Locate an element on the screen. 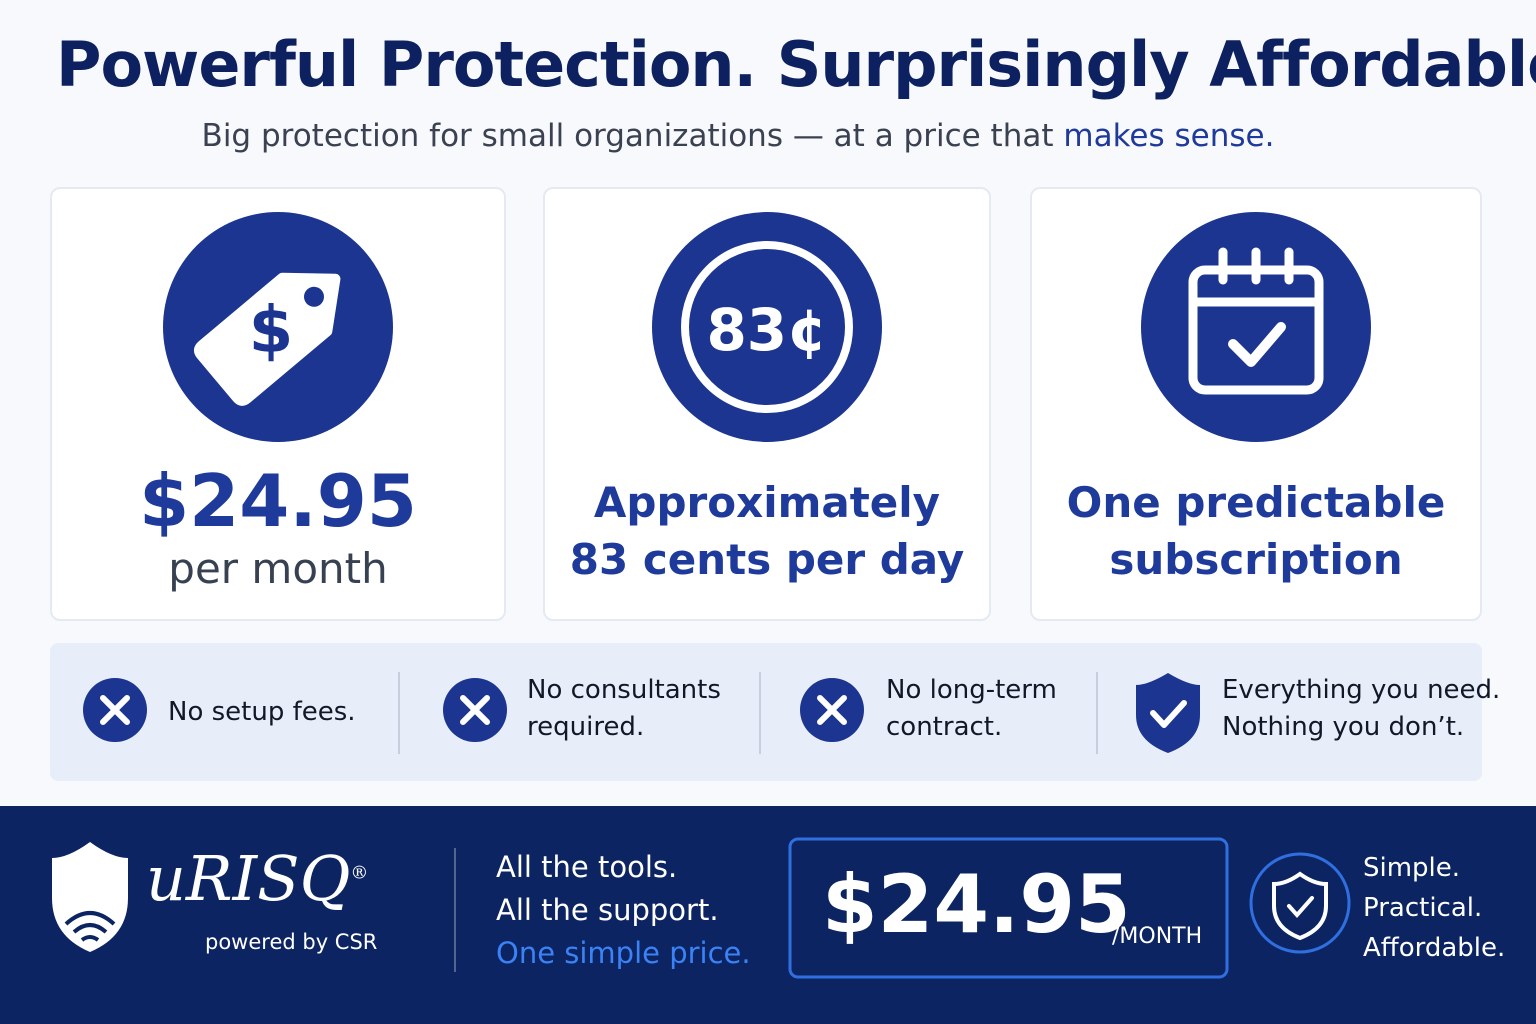  tag-symbol: $ is located at coordinates (271, 331).